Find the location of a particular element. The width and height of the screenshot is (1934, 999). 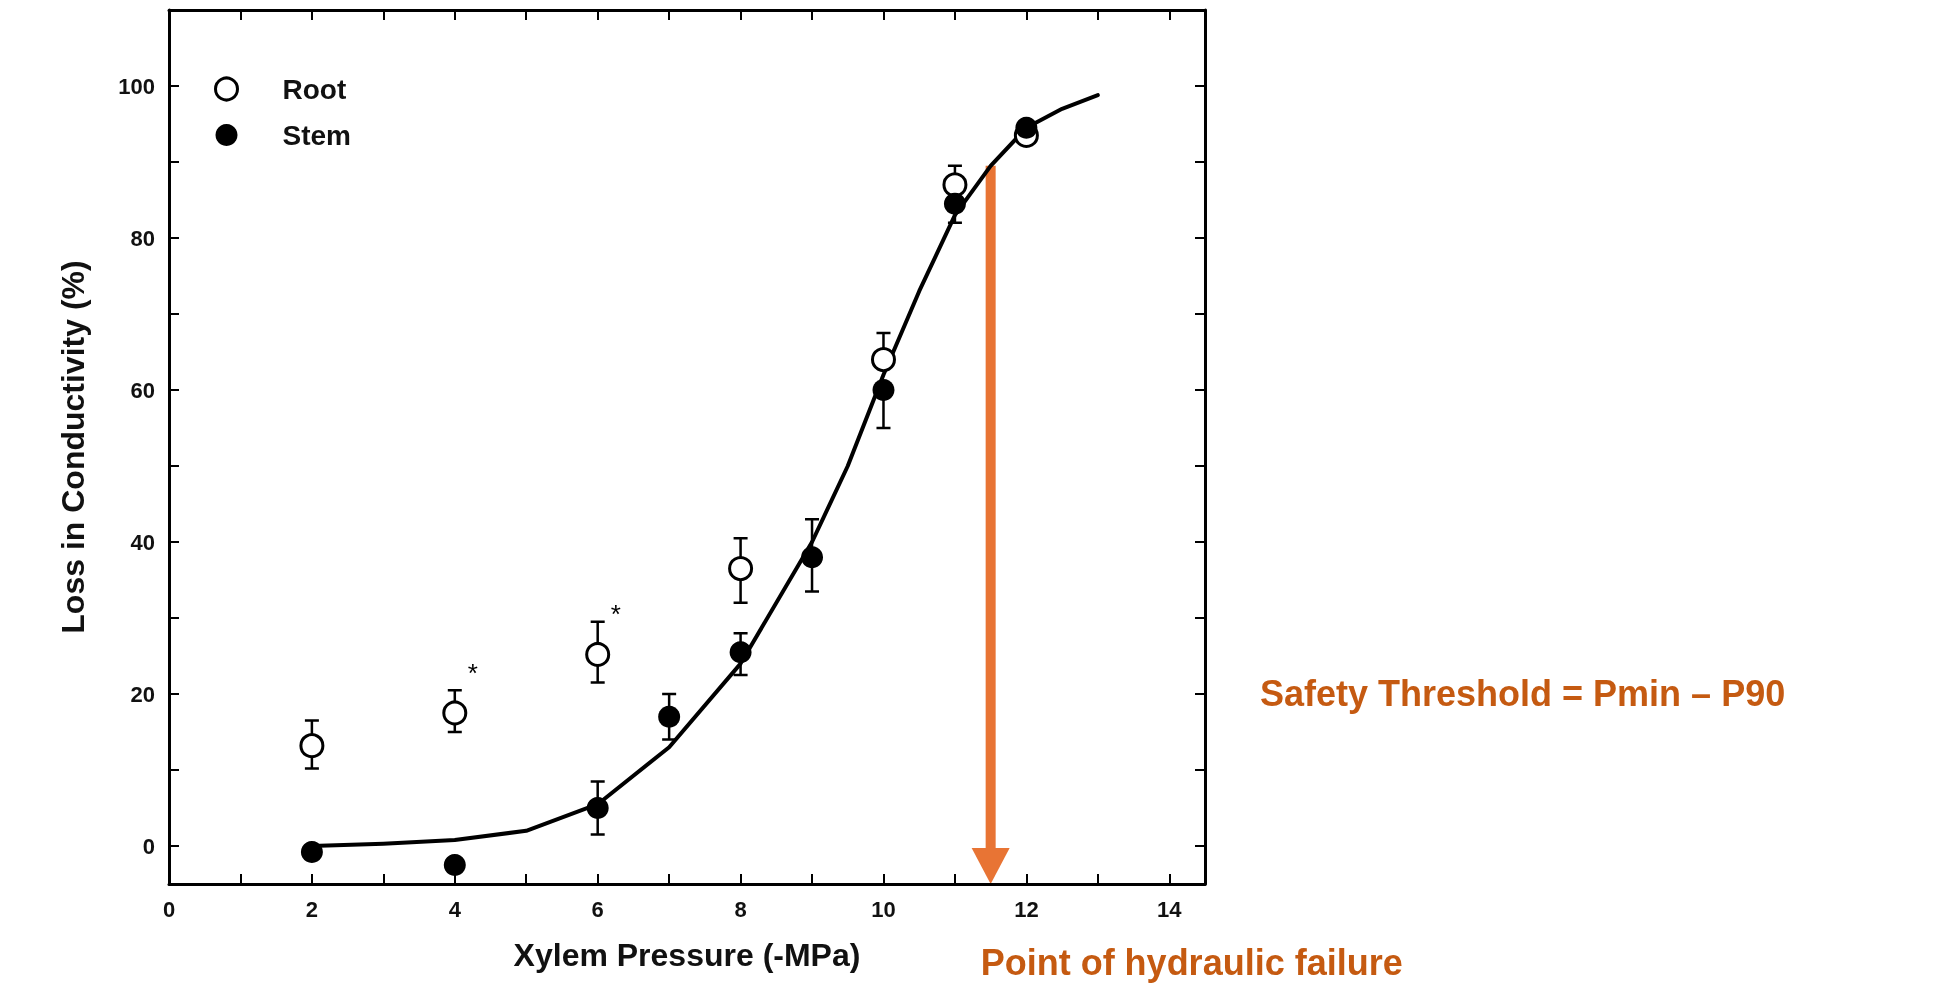

y-tick-label: 0 is located at coordinates (148, 846).